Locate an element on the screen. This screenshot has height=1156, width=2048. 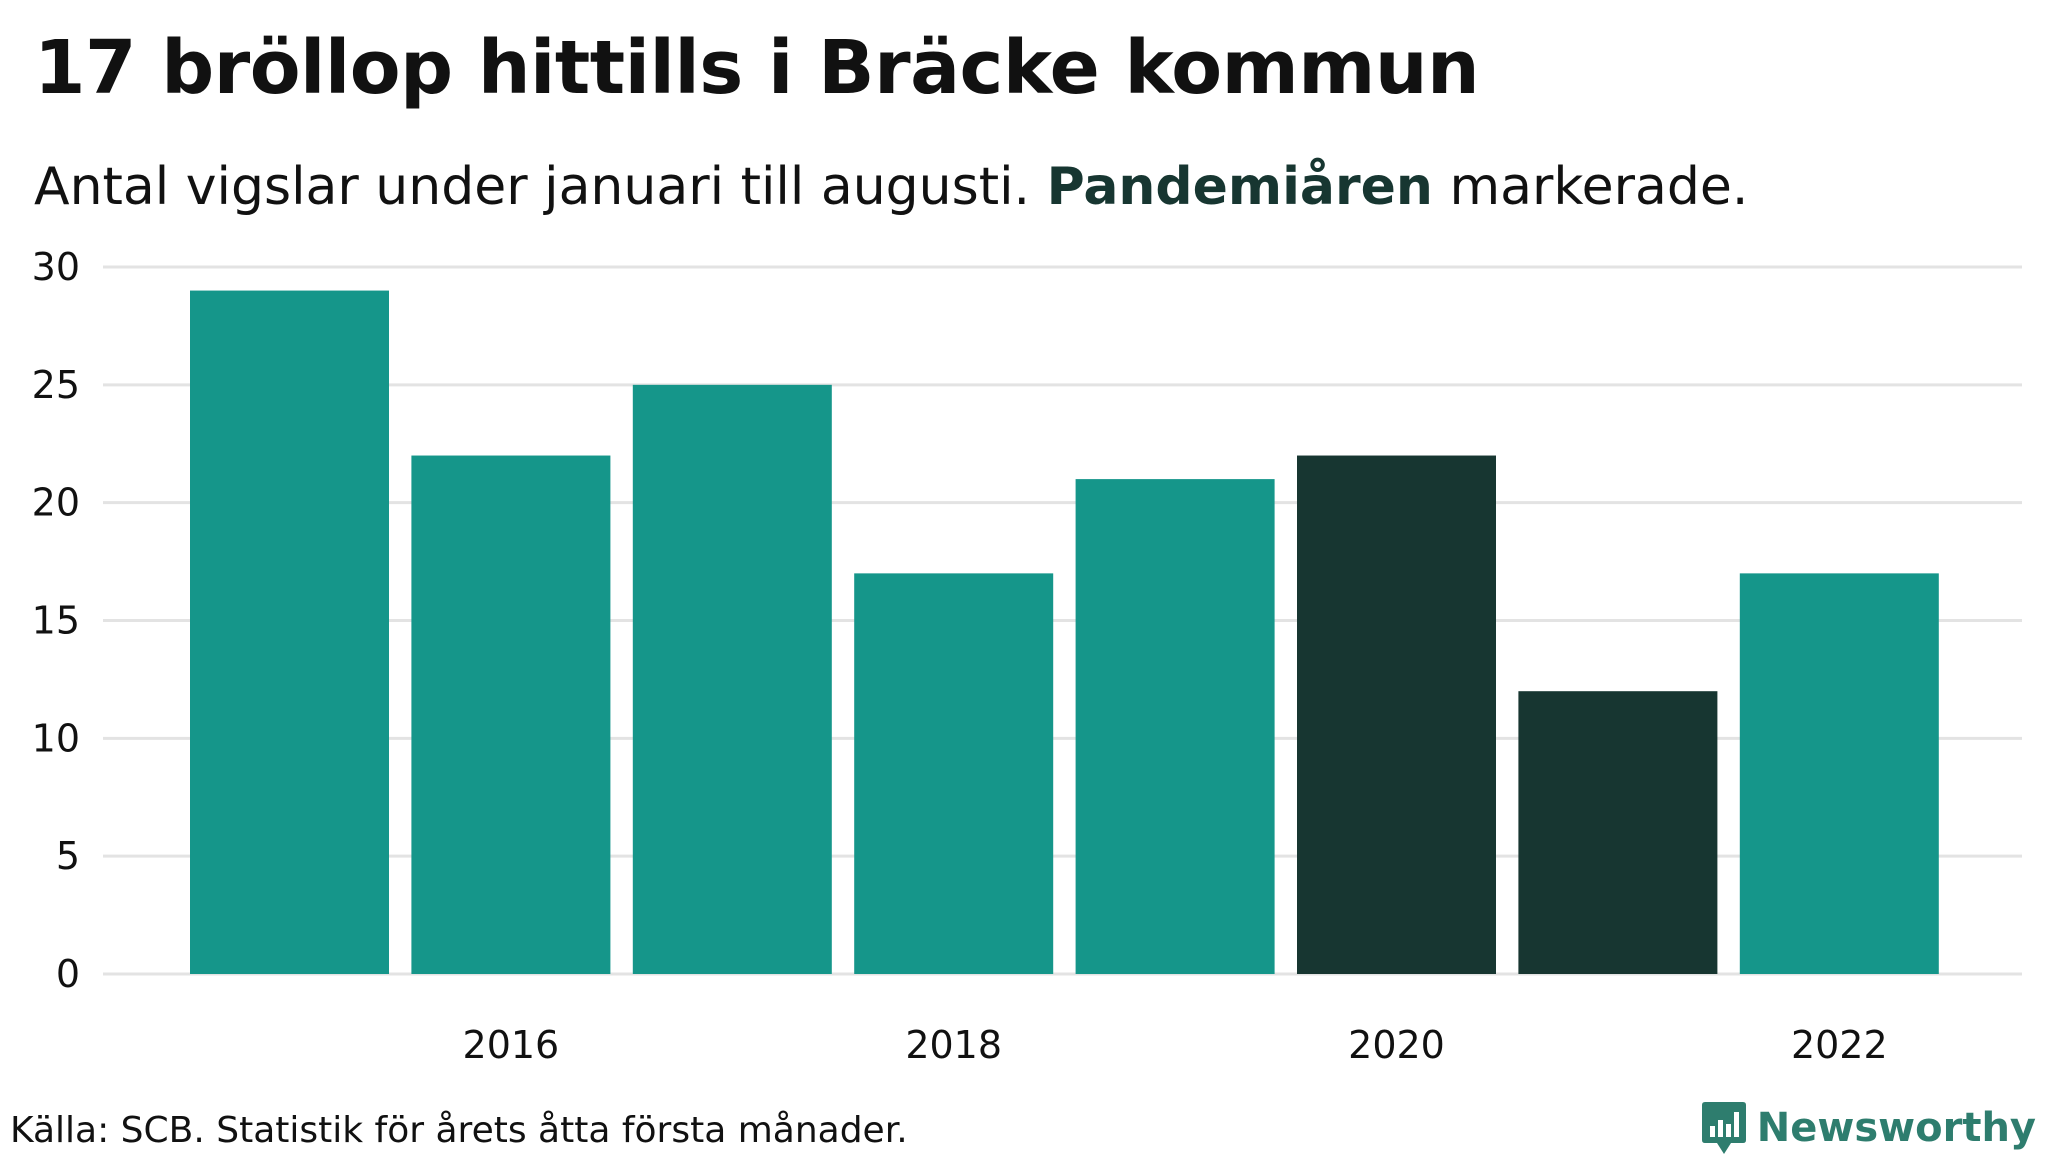
brand-logo: Newsworthy is located at coordinates (1868, 1128).